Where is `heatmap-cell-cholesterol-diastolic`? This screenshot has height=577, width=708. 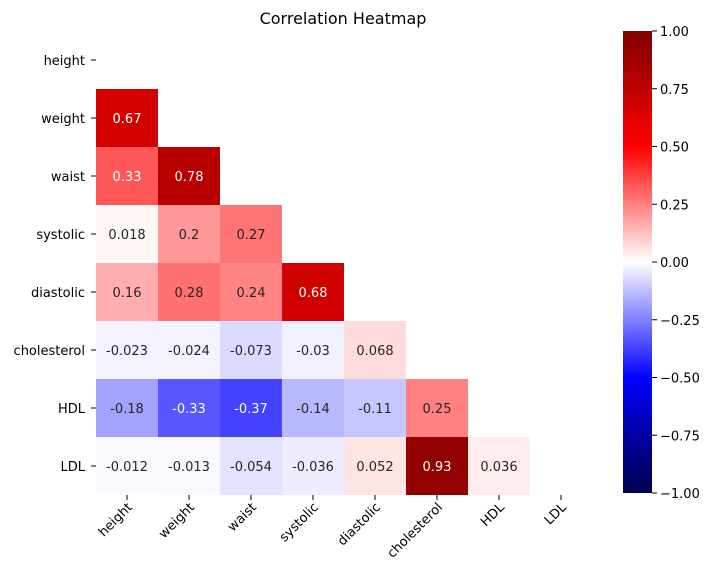 heatmap-cell-cholesterol-diastolic is located at coordinates (375, 350).